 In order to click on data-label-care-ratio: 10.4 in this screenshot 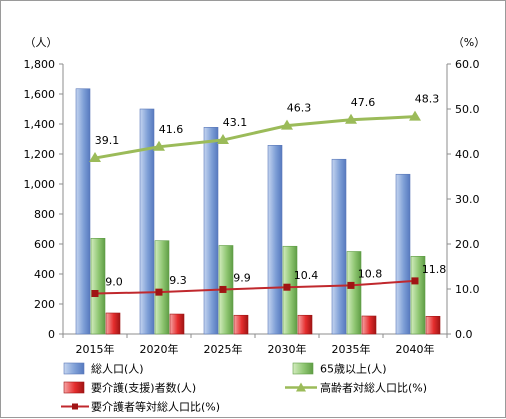, I will do `click(306, 275)`.